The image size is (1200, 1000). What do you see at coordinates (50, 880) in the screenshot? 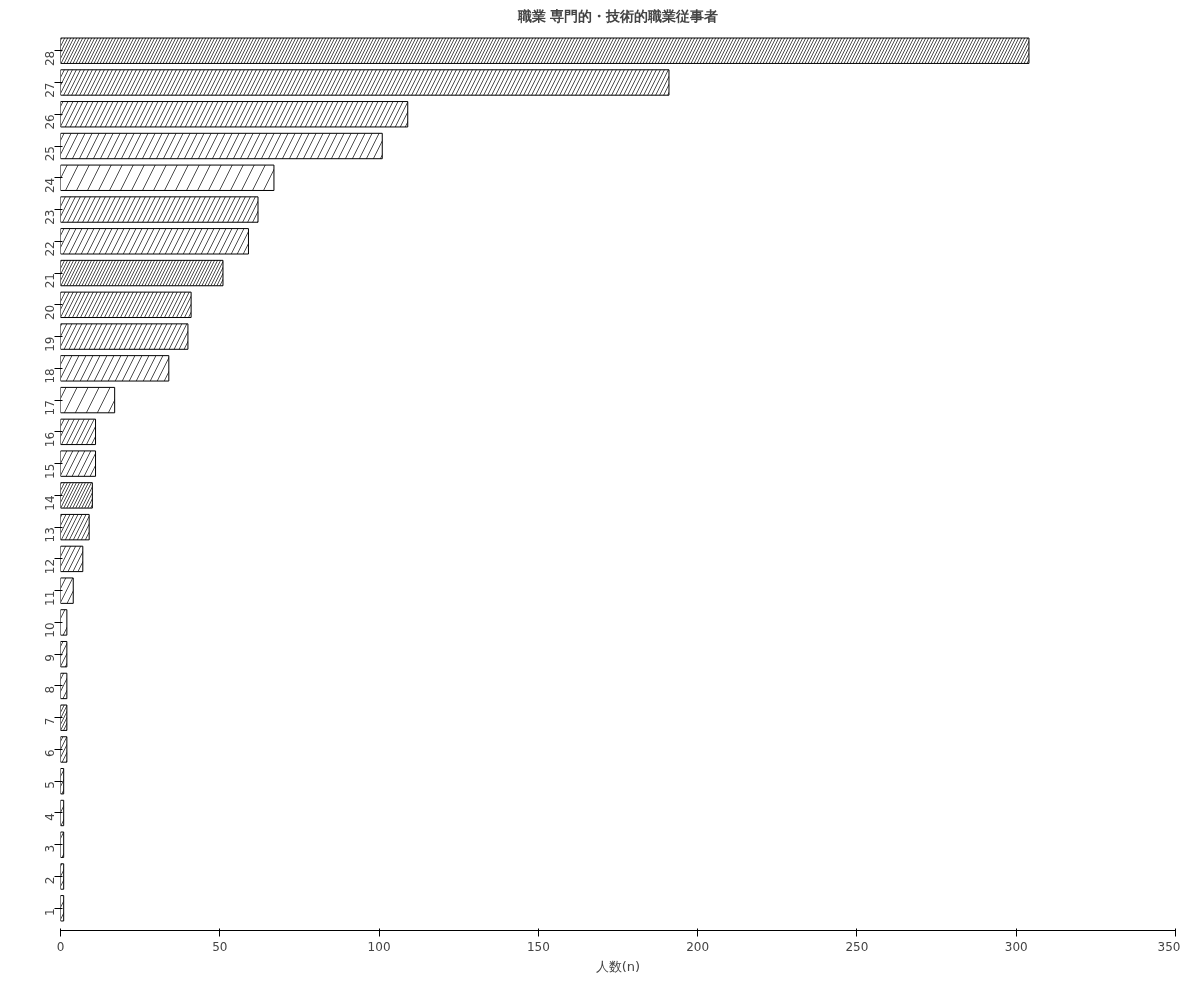
I see `y-tick-label: 2` at bounding box center [50, 880].